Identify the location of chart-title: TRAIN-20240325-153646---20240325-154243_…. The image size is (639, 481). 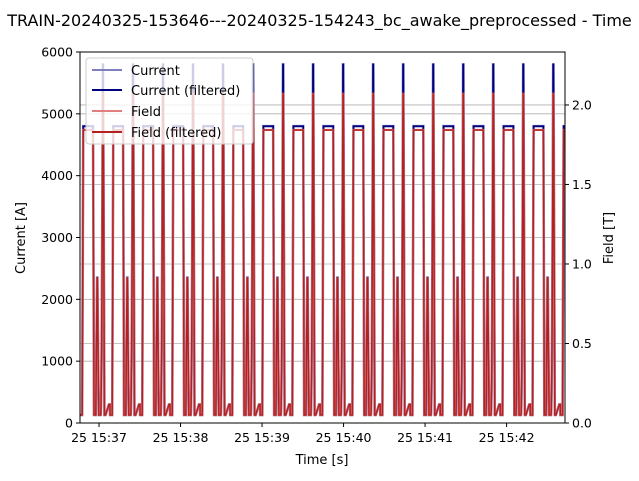
(319, 21).